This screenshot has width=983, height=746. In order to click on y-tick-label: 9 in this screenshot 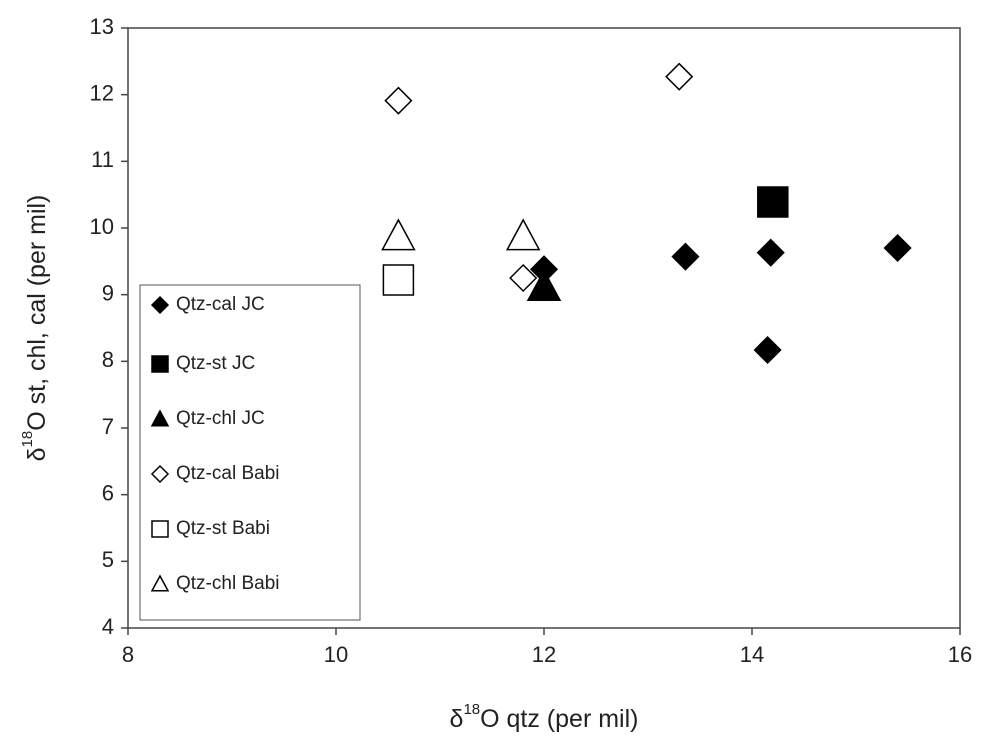, I will do `click(108, 292)`.